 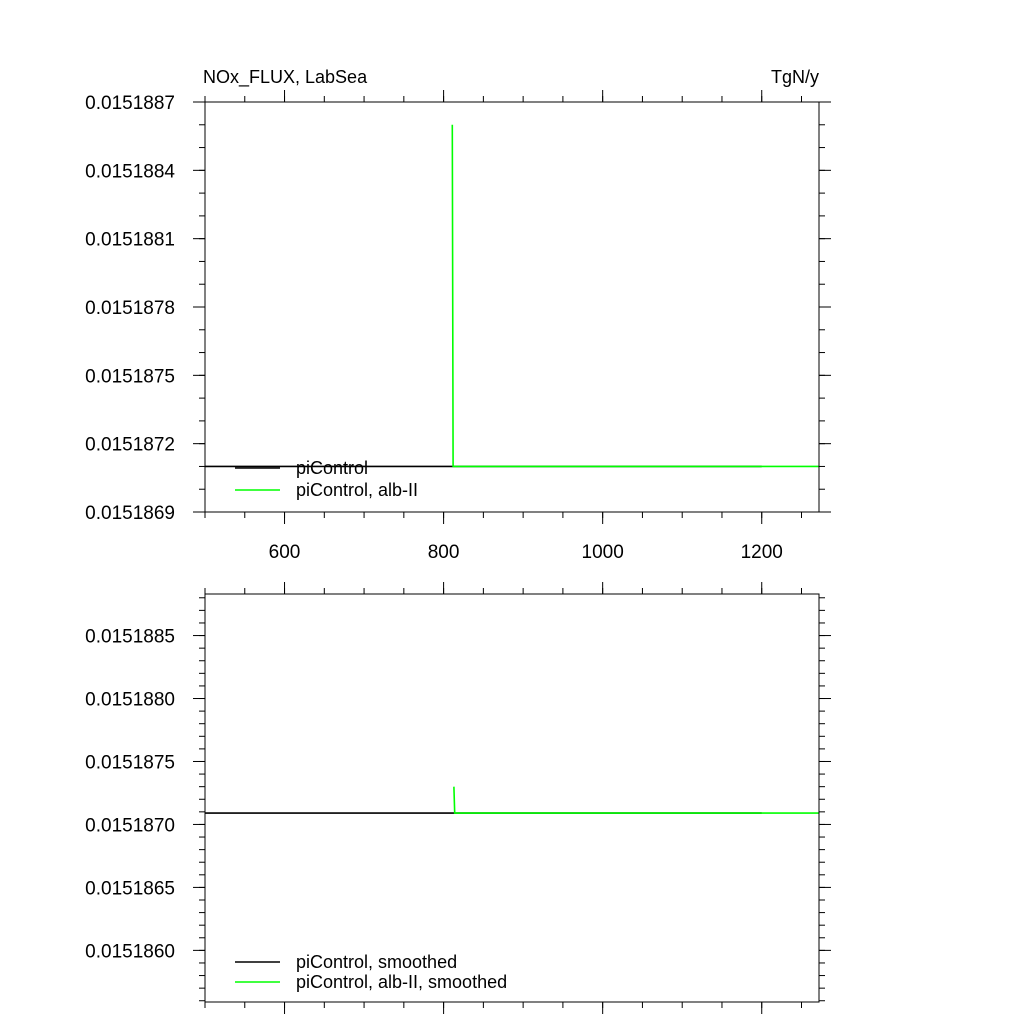 What do you see at coordinates (130, 308) in the screenshot?
I see `y-tick-label: 0.0151878` at bounding box center [130, 308].